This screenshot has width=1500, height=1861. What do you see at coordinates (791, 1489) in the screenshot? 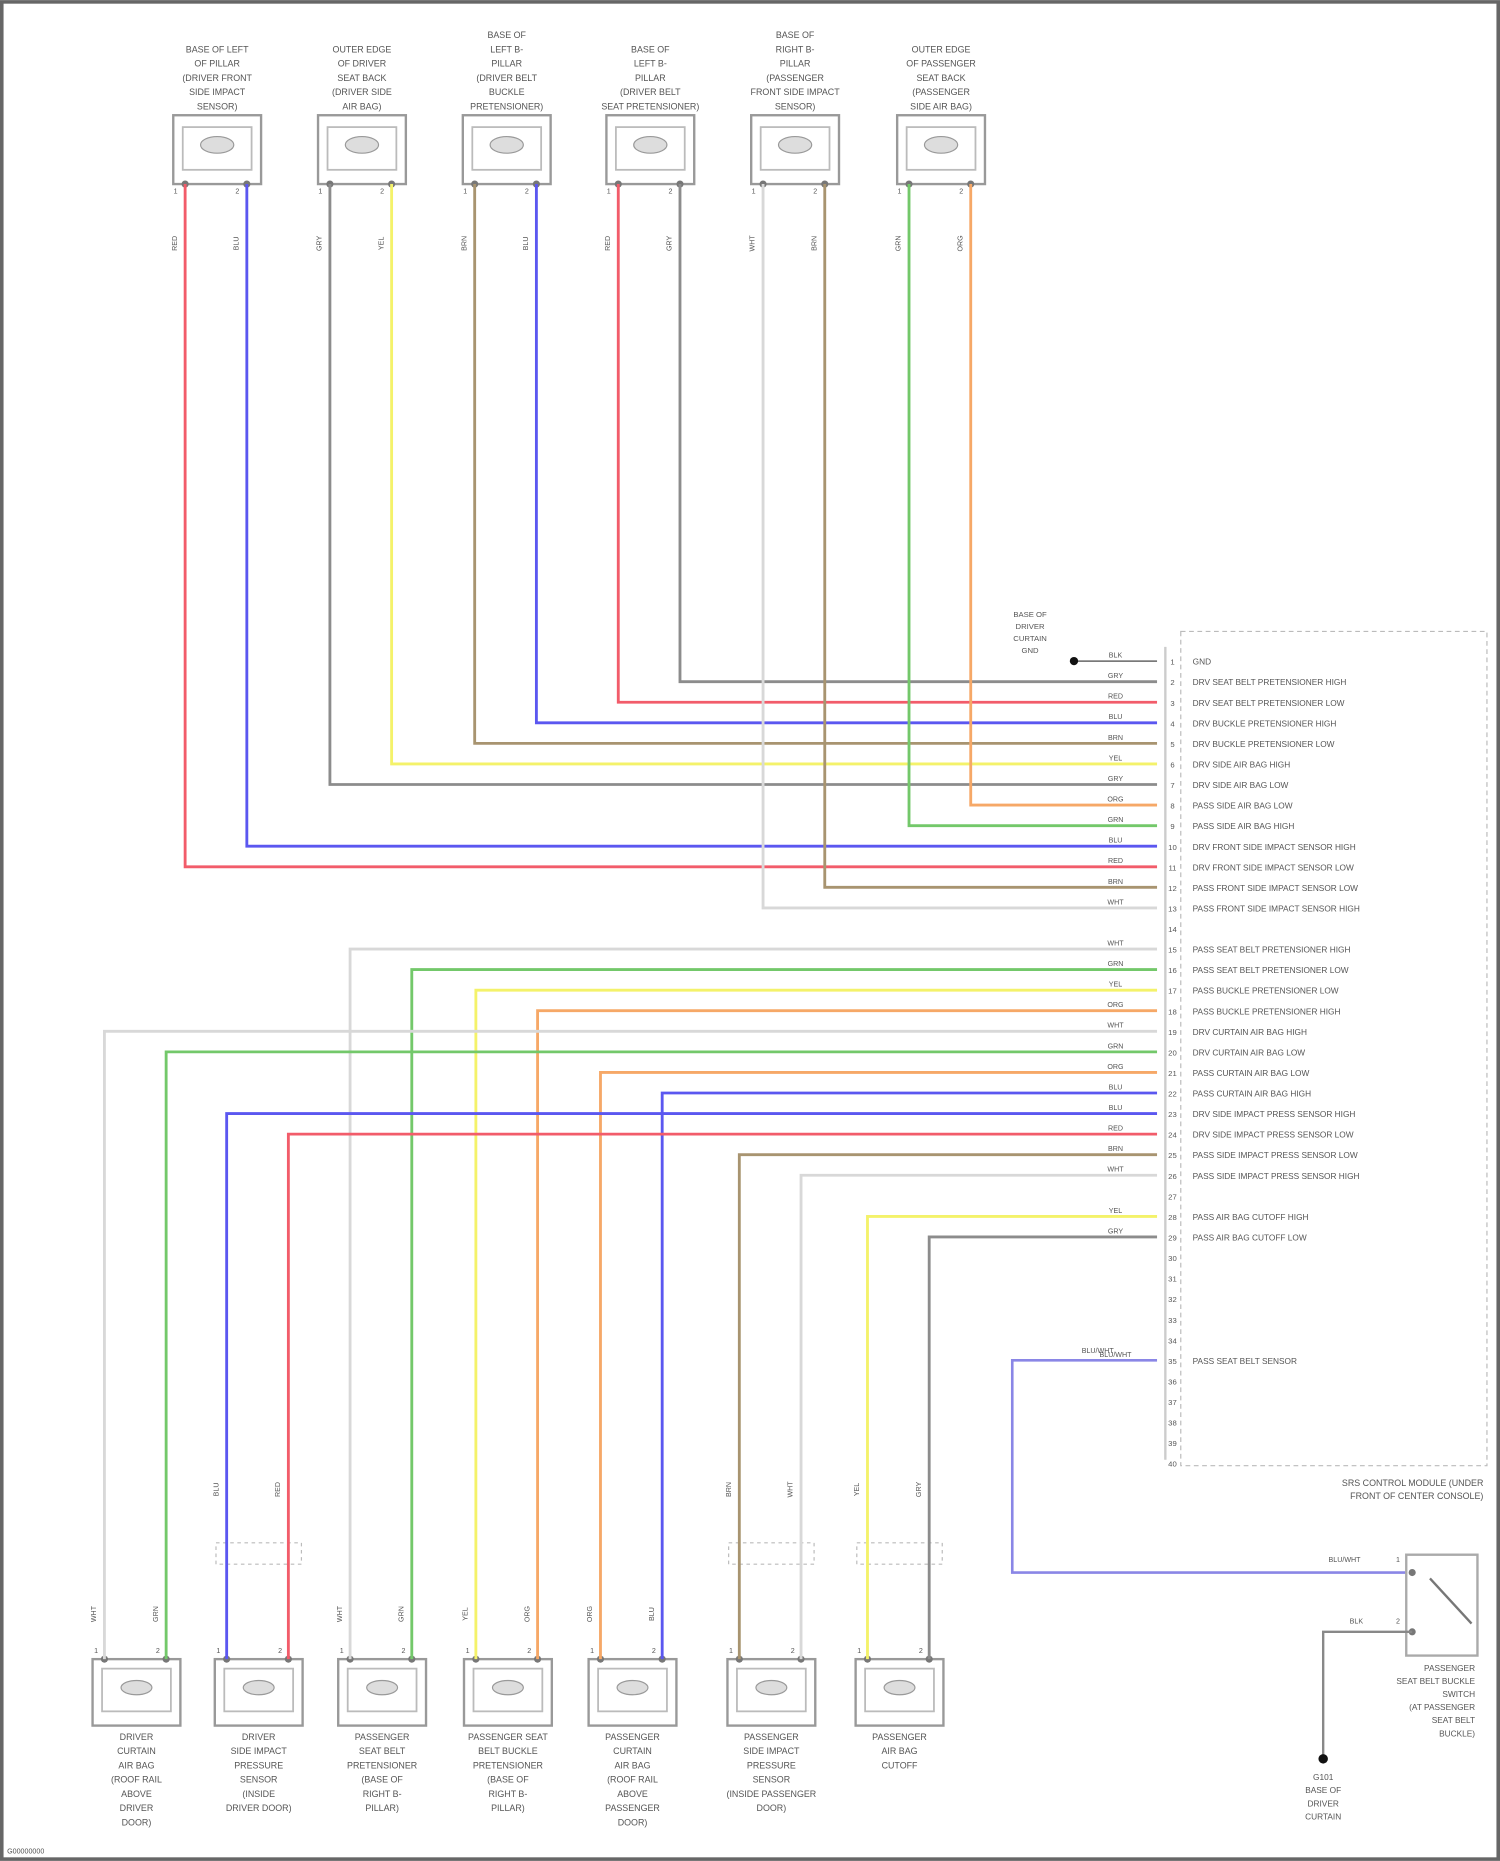
I see `wire-color-code: WHT` at bounding box center [791, 1489].